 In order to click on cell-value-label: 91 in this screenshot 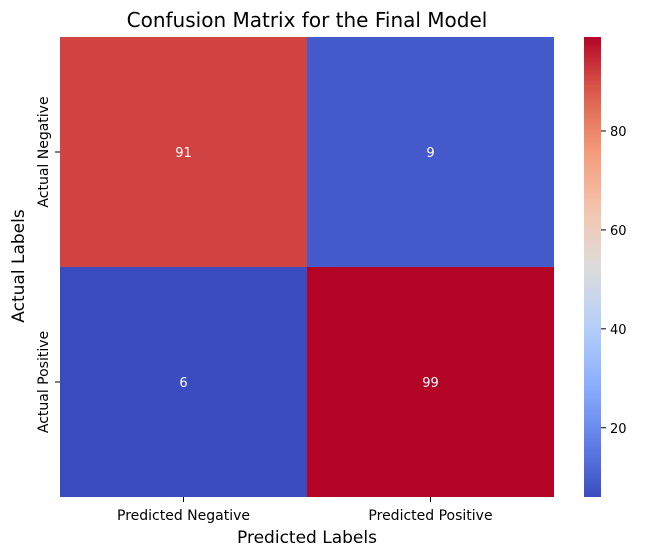, I will do `click(183, 153)`.